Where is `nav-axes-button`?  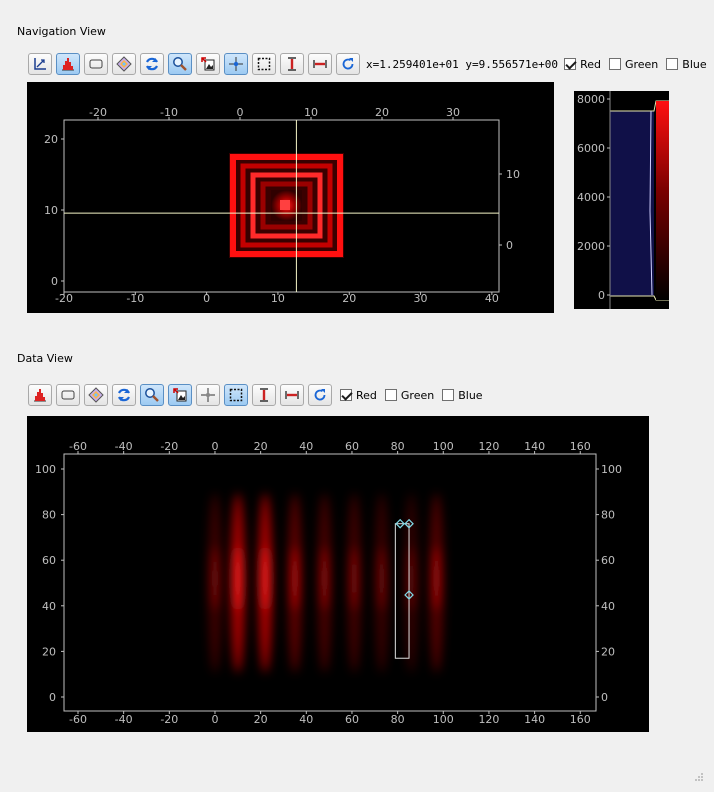 nav-axes-button is located at coordinates (40, 64).